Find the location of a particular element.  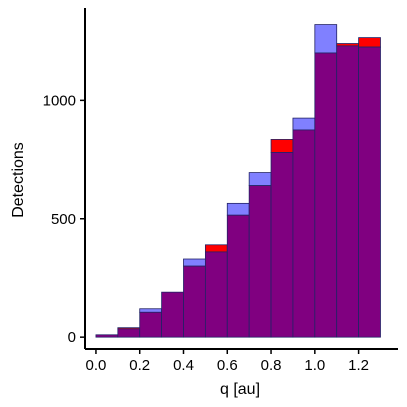

y-tick-label: 1000 is located at coordinates (59, 100).